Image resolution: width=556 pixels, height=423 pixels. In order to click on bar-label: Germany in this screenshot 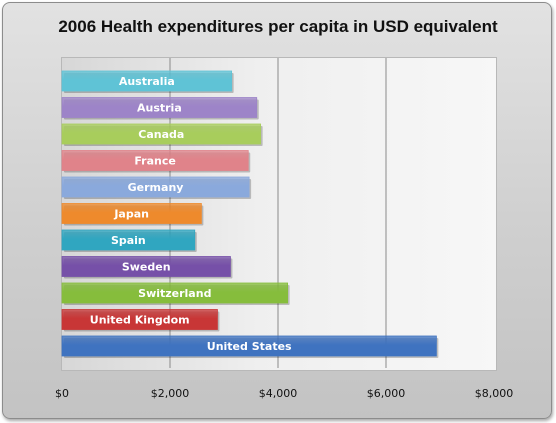, I will do `click(156, 187)`.